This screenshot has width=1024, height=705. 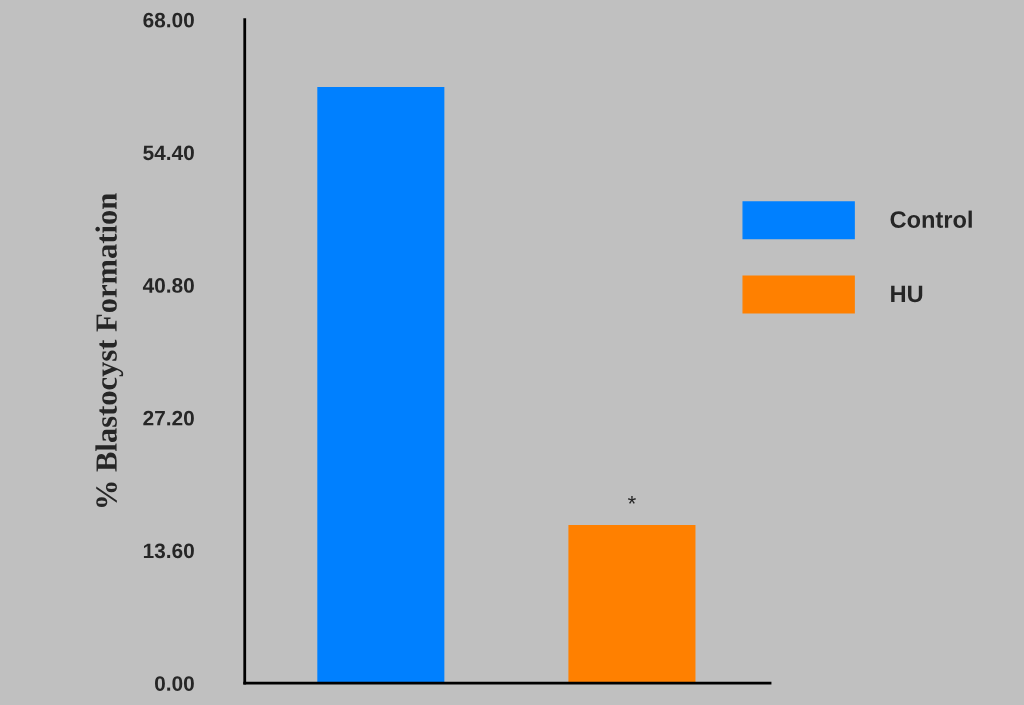 What do you see at coordinates (168, 418) in the screenshot?
I see `y-tick-label: 27.20` at bounding box center [168, 418].